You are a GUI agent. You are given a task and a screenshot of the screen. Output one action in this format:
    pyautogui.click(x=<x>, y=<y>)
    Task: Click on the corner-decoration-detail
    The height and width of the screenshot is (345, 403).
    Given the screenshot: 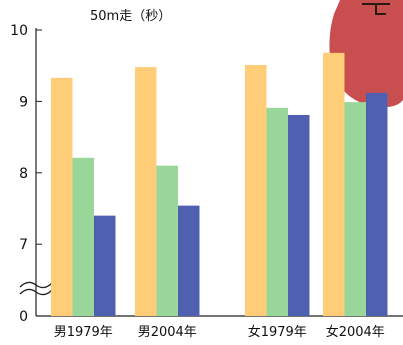 What is the action you would take?
    pyautogui.click(x=376, y=9)
    